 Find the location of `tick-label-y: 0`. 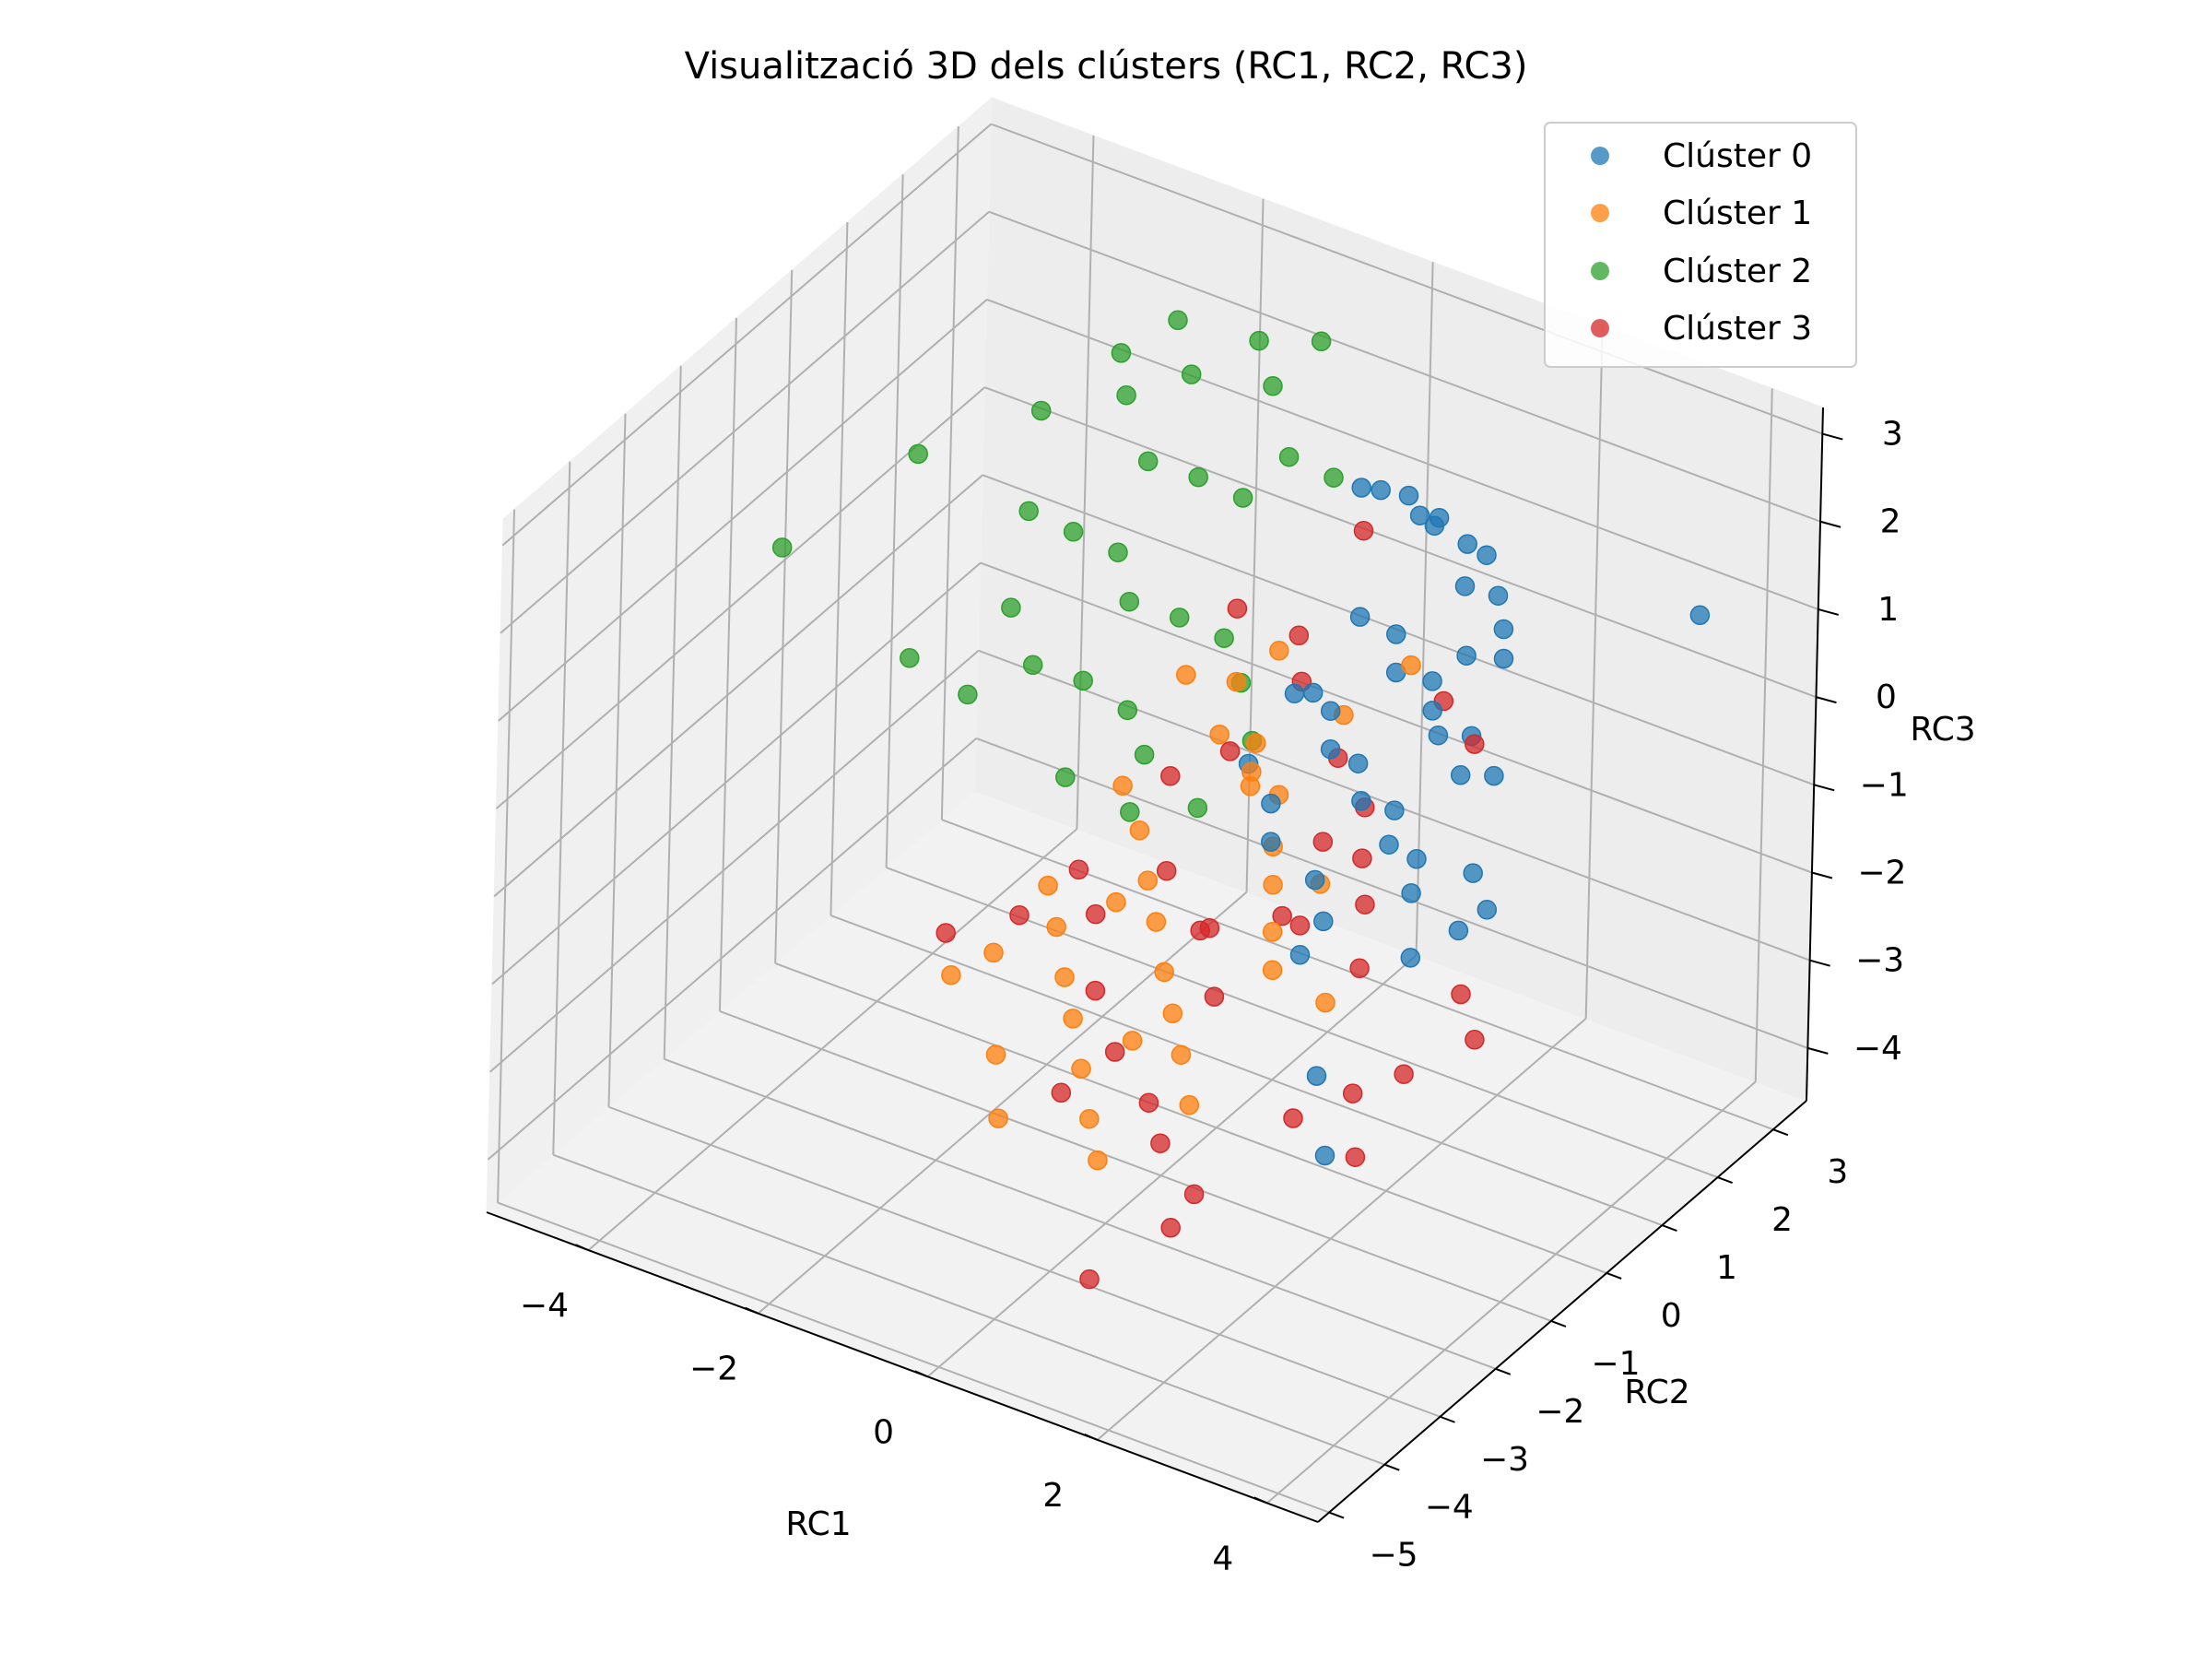

tick-label-y: 0 is located at coordinates (1671, 1316).